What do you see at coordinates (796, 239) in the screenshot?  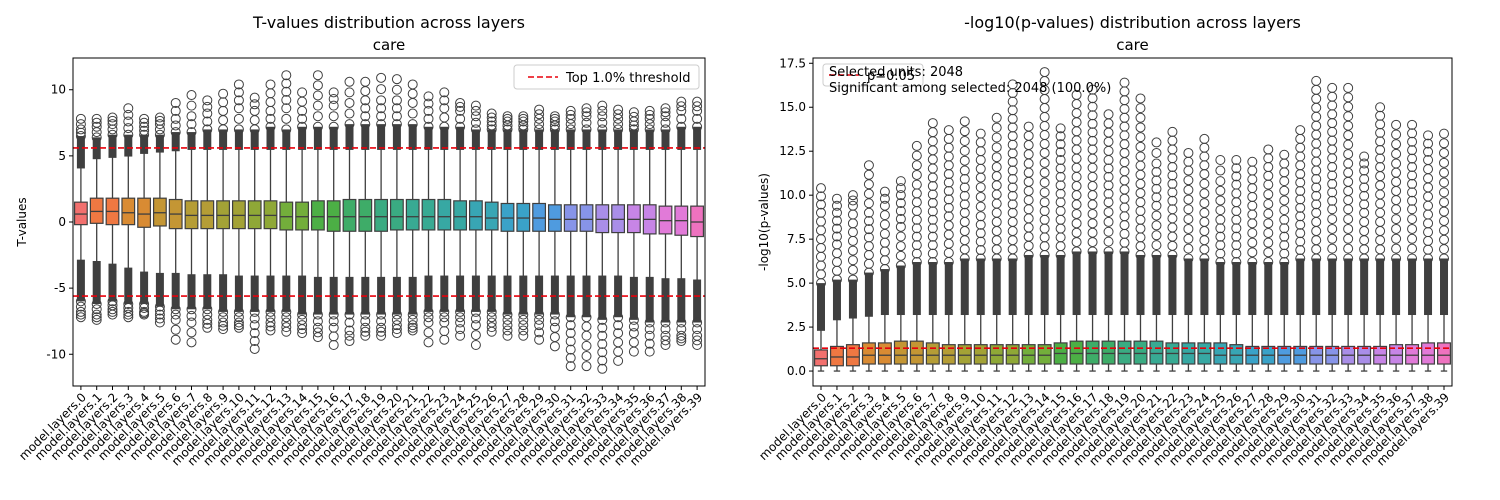 I see `y-tick-label: 7.5` at bounding box center [796, 239].